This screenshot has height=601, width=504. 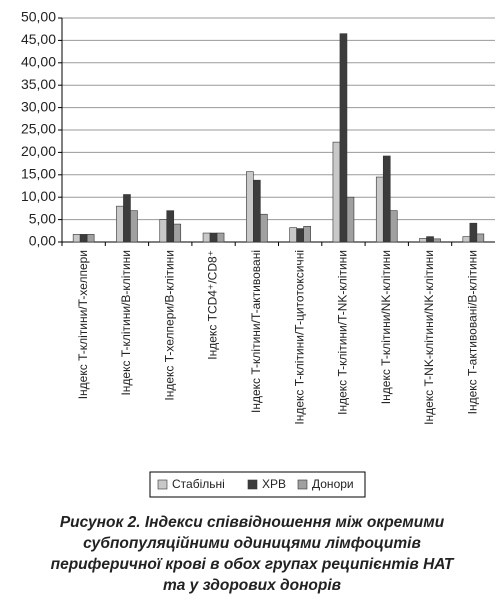 What do you see at coordinates (38, 151) in the screenshot?
I see `y-tick-label: 20,00` at bounding box center [38, 151].